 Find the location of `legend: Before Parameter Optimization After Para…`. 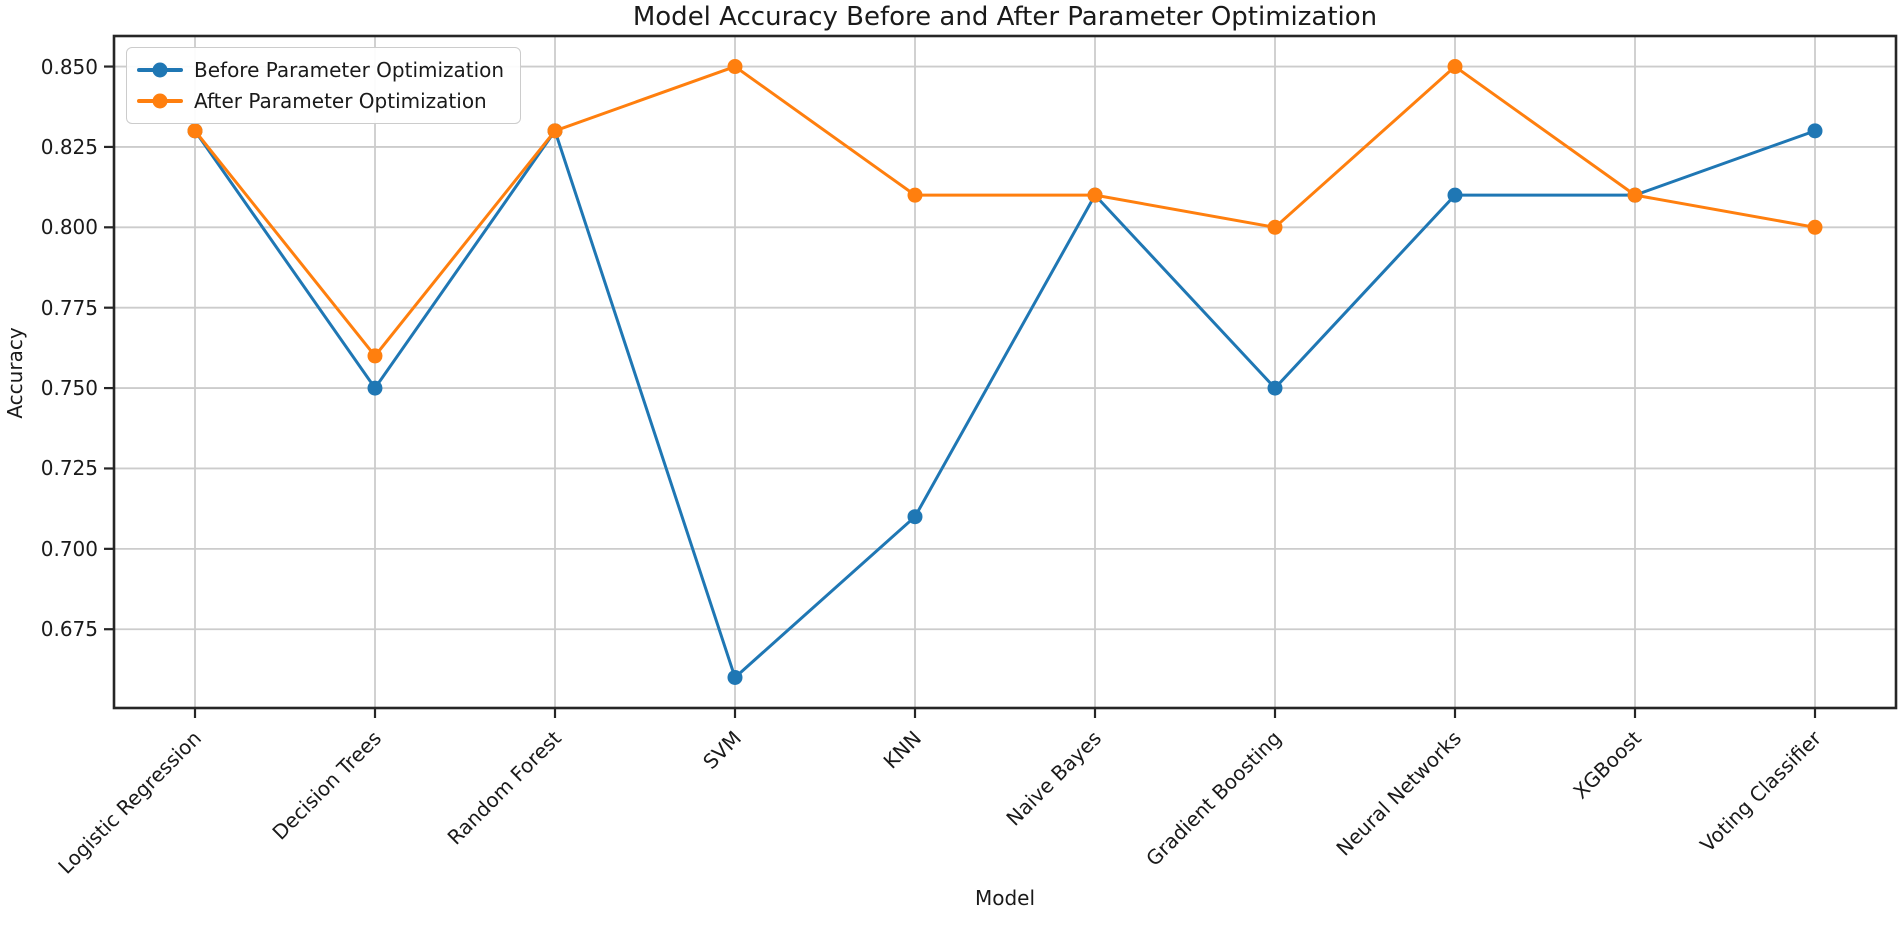

legend: Before Parameter Optimization After Para… is located at coordinates (324, 85).